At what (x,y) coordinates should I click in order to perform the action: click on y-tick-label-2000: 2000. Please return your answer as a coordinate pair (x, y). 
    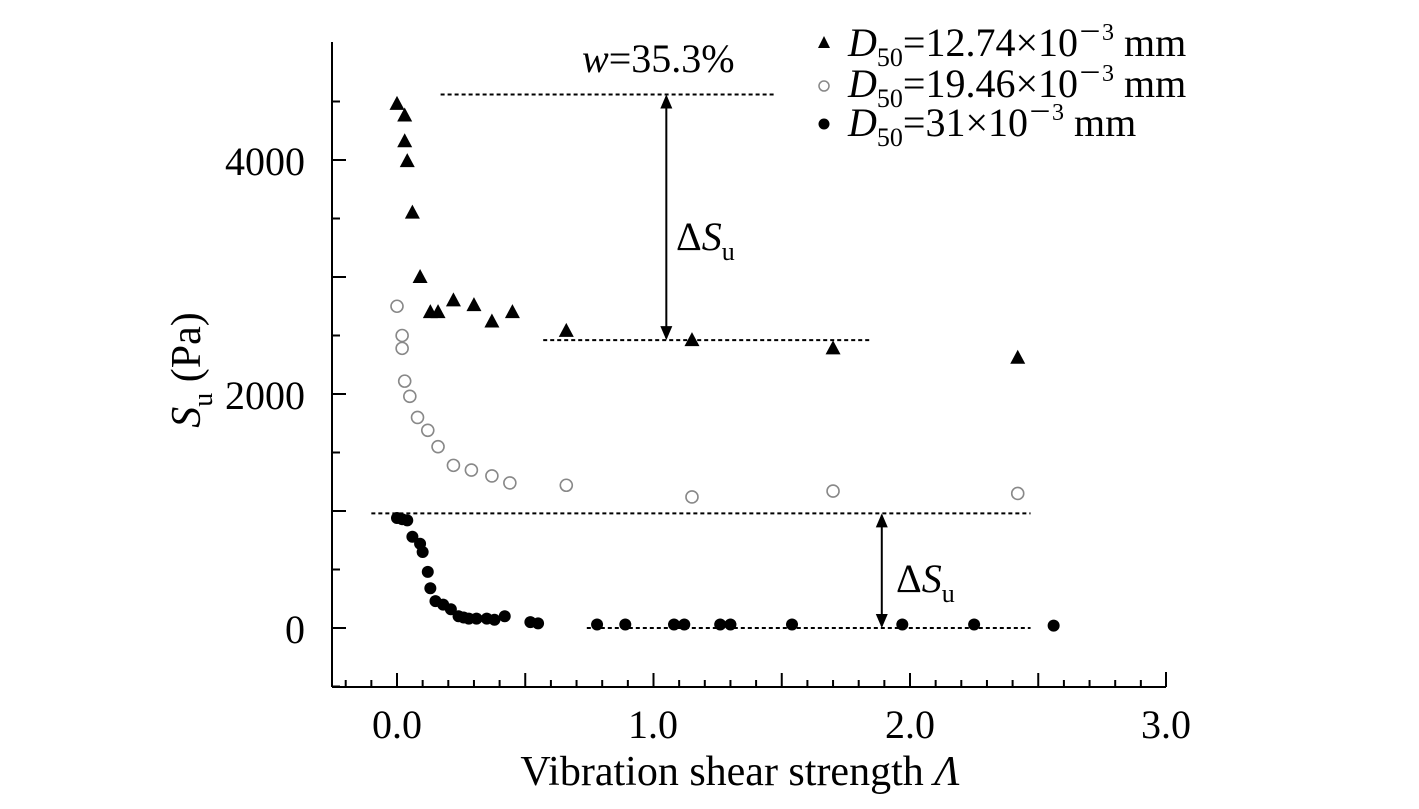
    Looking at the image, I should click on (265, 395).